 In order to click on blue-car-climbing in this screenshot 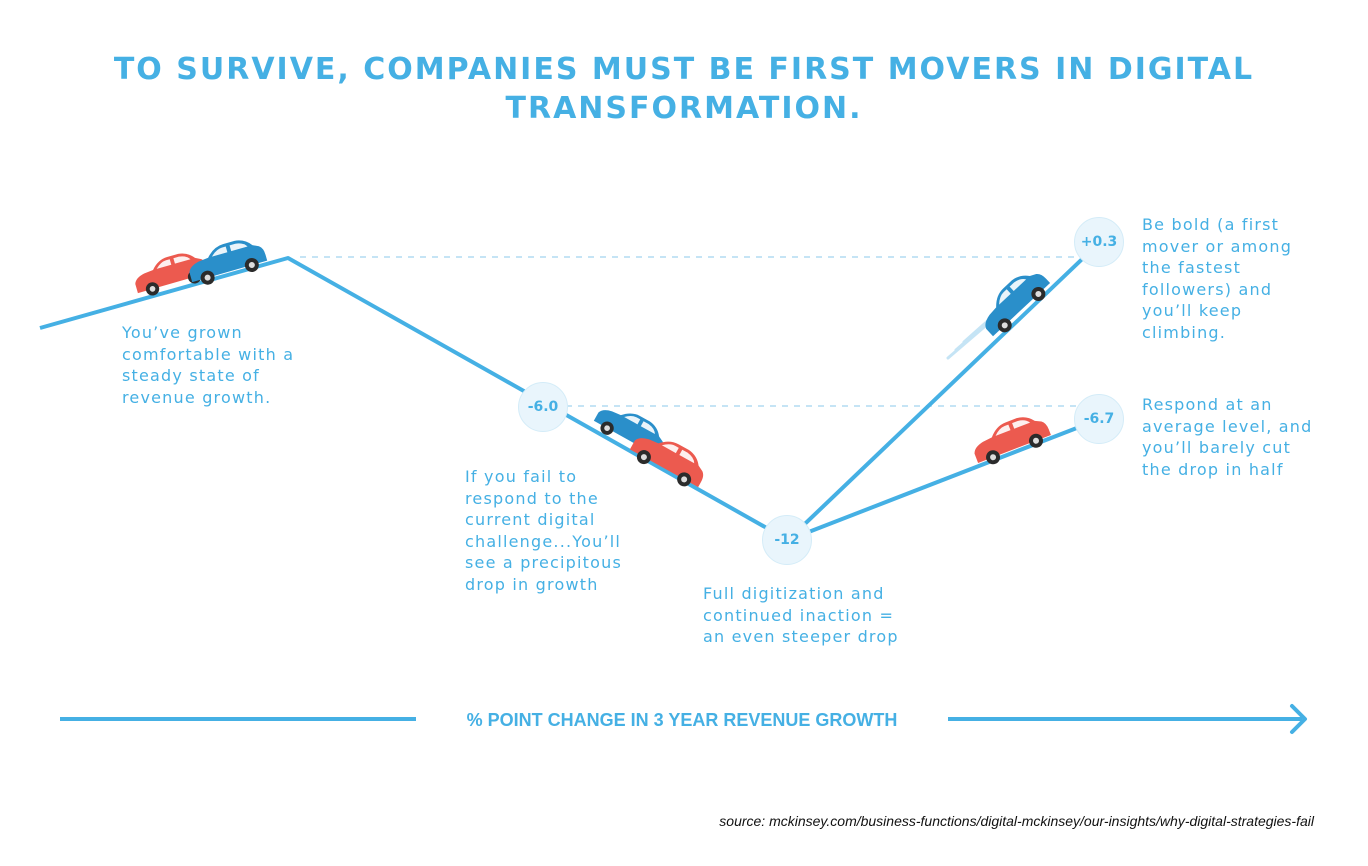, I will do `click(1014, 302)`.